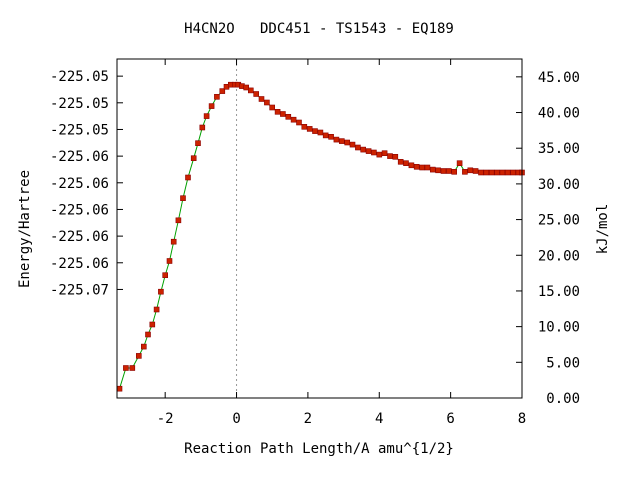 The width and height of the screenshot is (640, 480). Describe the element at coordinates (563, 363) in the screenshot. I see `y2-tick-label: 5.00` at that location.